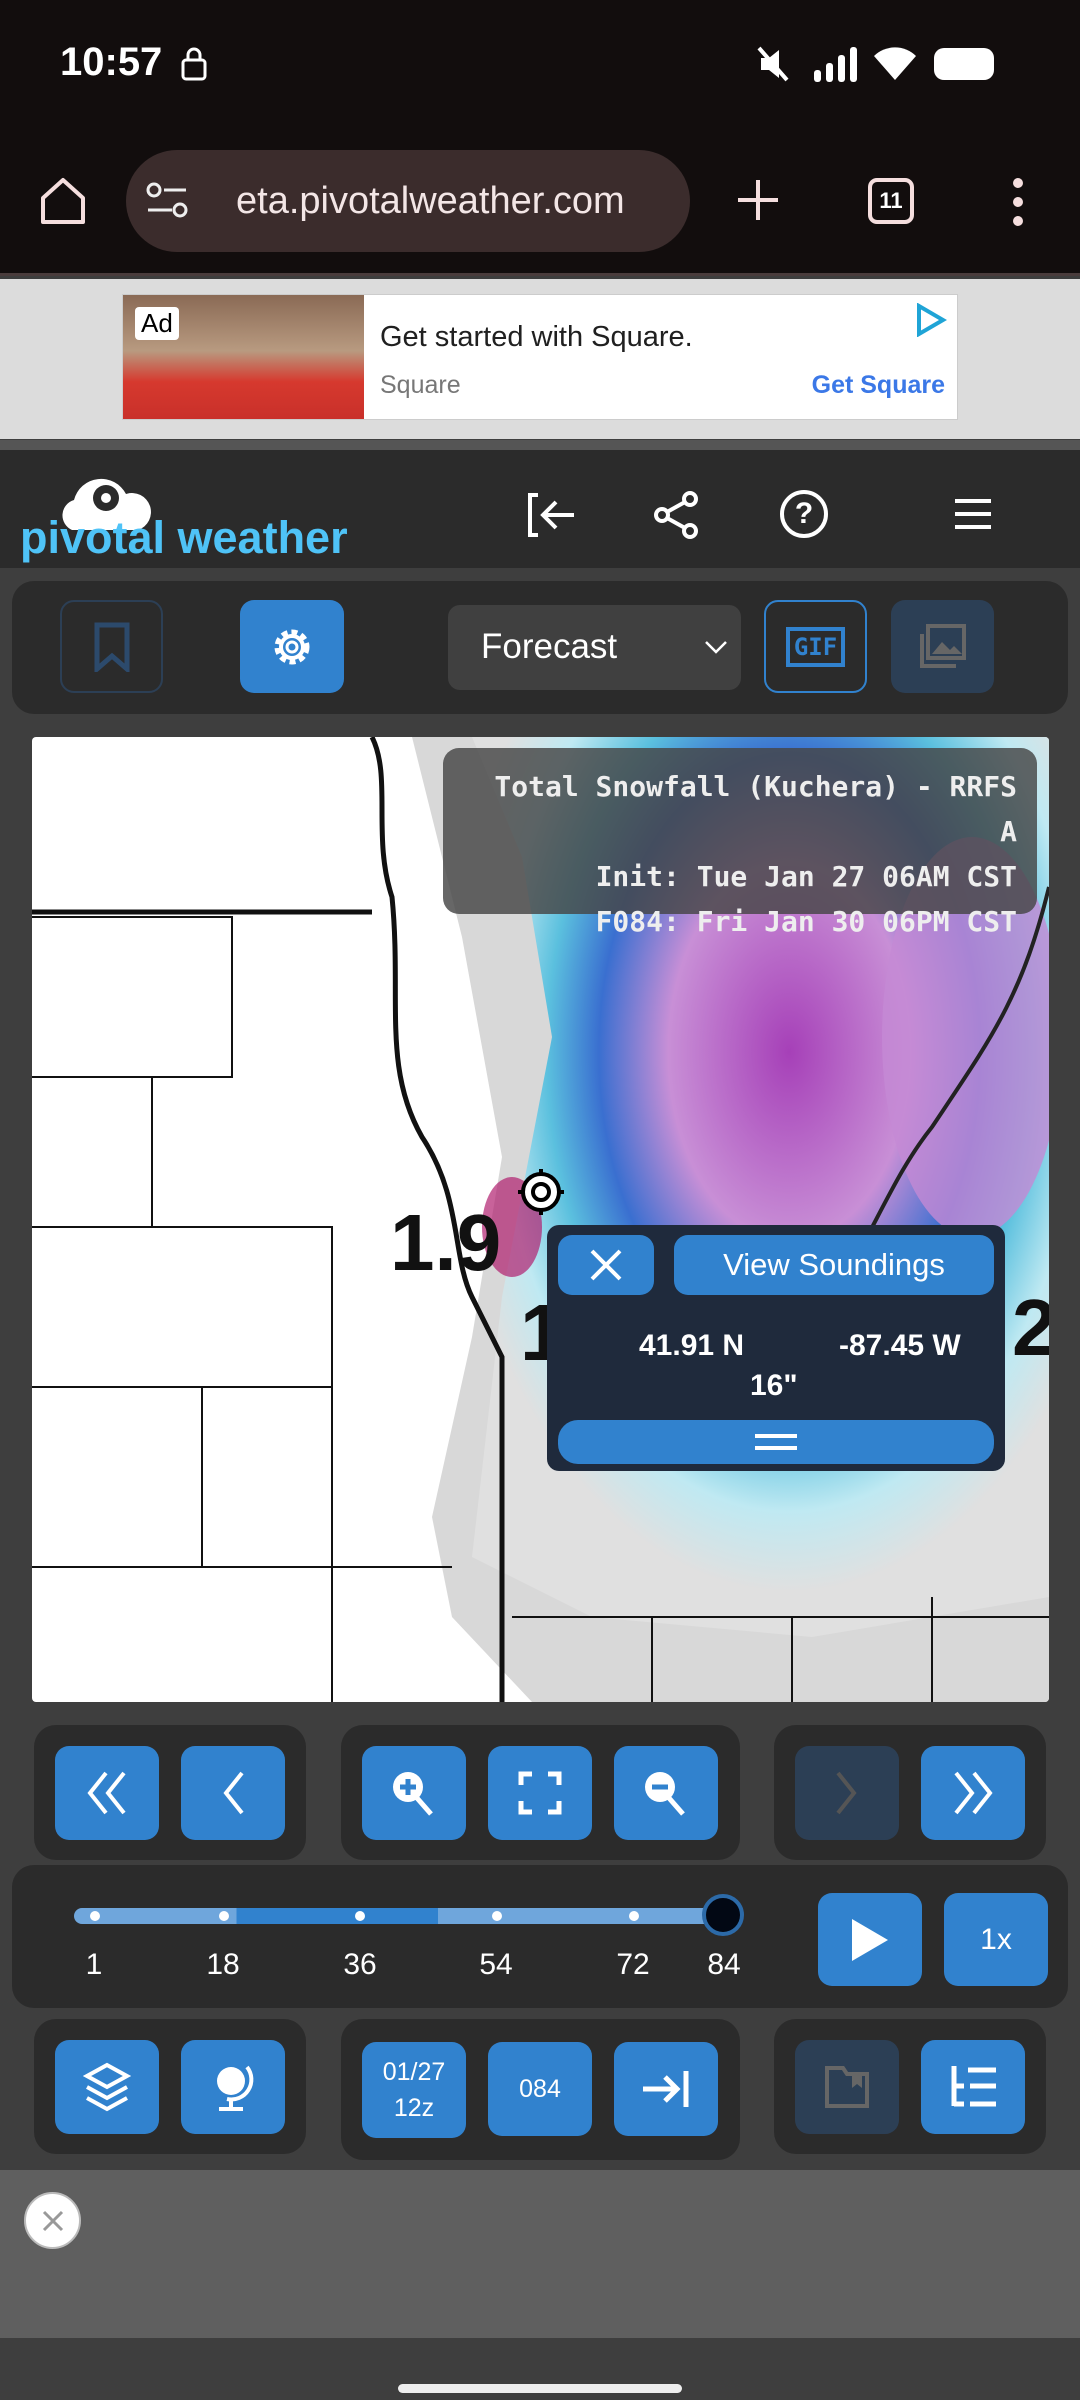 This screenshot has height=2400, width=1080. I want to click on model-run-button: 01/27 12z, so click(414, 2090).